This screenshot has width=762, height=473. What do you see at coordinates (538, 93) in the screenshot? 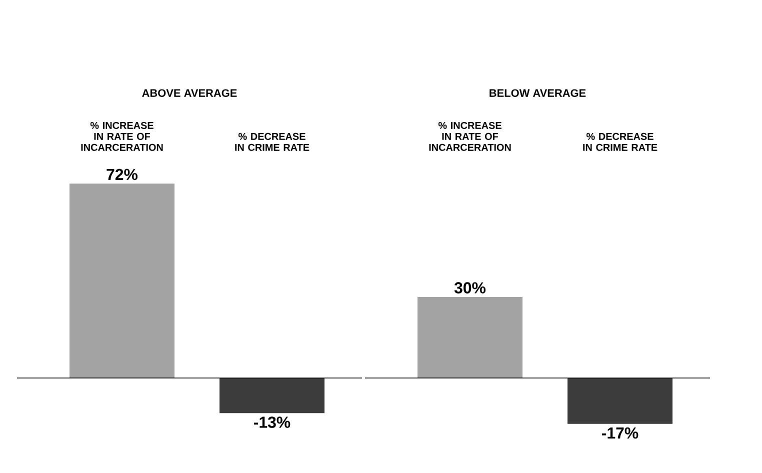
I see `chart-title: BELOW AVERAGE` at bounding box center [538, 93].